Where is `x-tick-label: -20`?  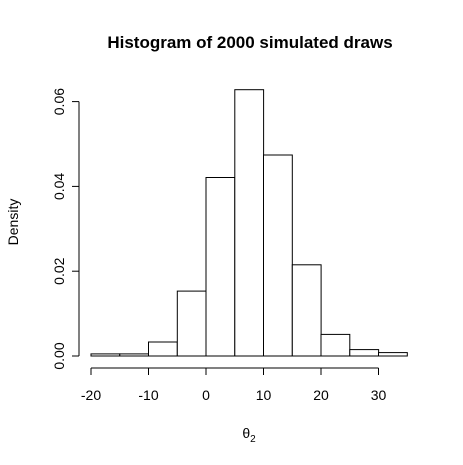
x-tick-label: -20 is located at coordinates (91, 395).